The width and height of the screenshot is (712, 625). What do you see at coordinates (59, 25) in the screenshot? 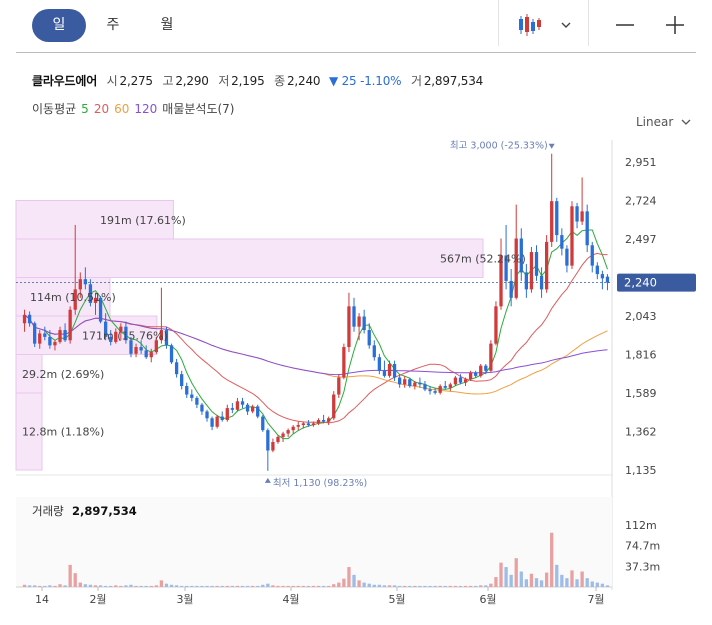
I see `tab-day: 일` at bounding box center [59, 25].